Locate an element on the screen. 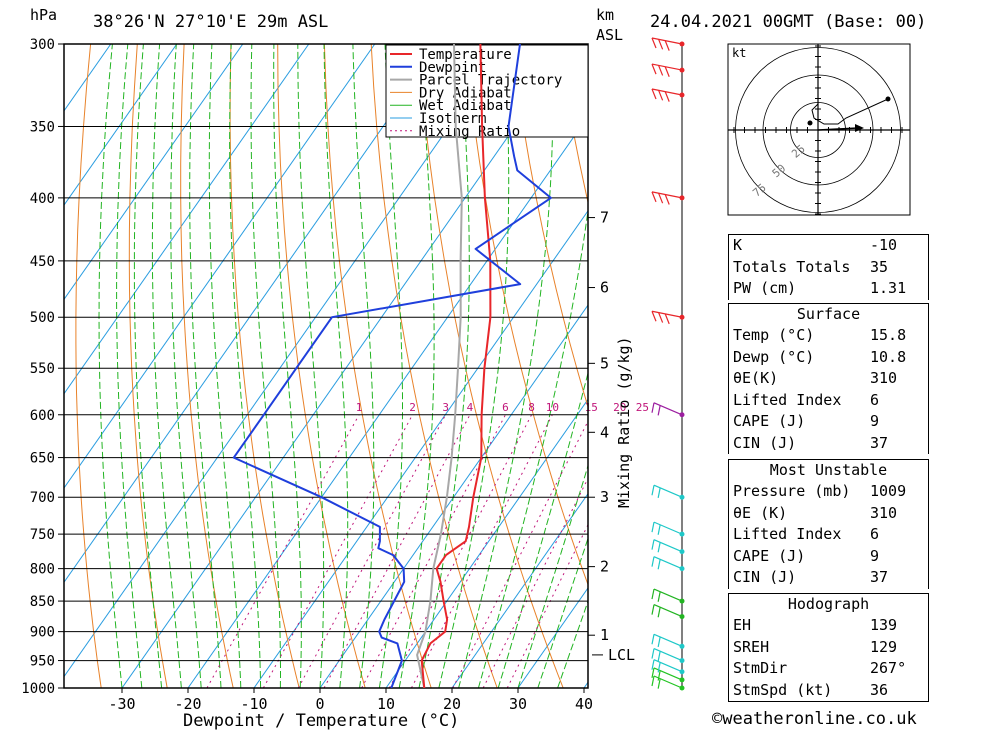 This screenshot has height=733, width=1000. surface-row: CIN (J) 37 is located at coordinates (811, 442).